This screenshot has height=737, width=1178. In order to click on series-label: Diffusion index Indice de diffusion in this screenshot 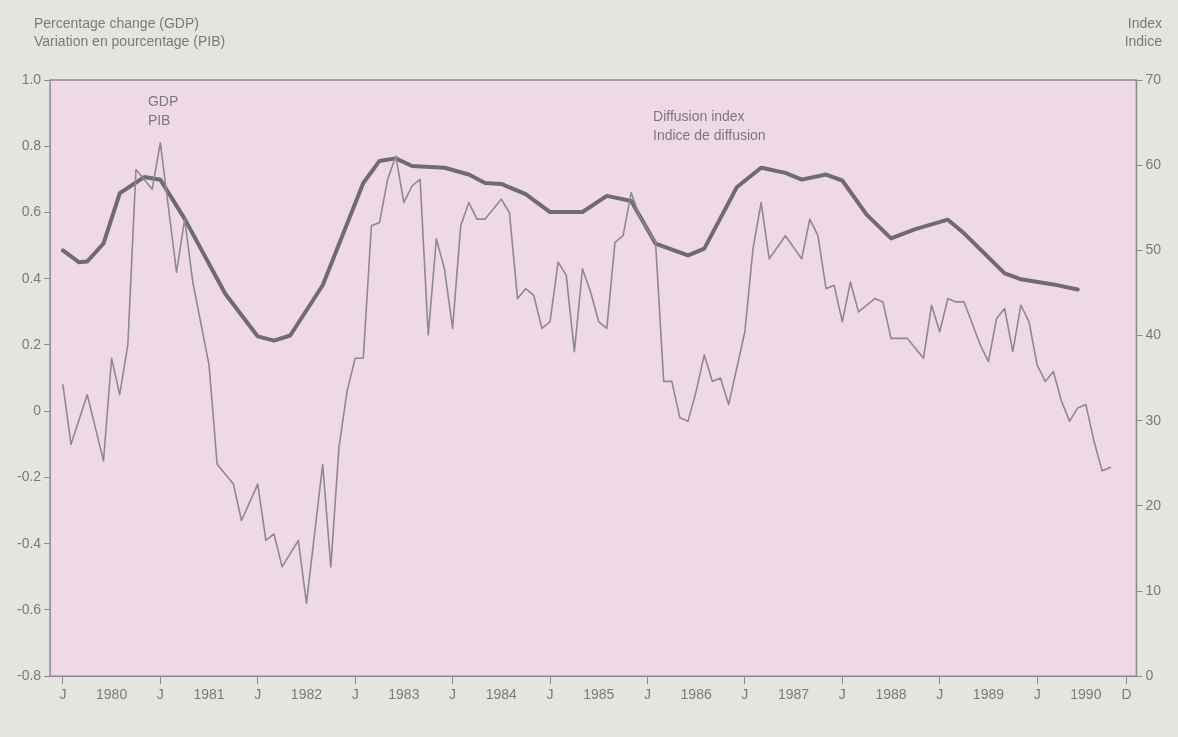, I will do `click(709, 125)`.